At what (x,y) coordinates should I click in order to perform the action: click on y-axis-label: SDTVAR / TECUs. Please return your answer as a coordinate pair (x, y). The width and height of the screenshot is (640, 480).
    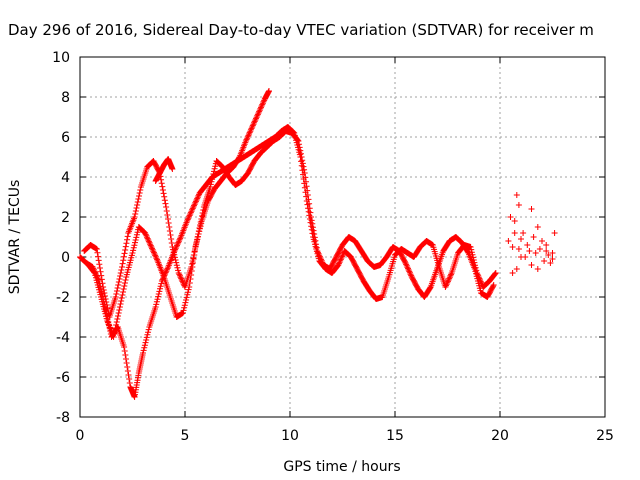
    Looking at the image, I should click on (15, 237).